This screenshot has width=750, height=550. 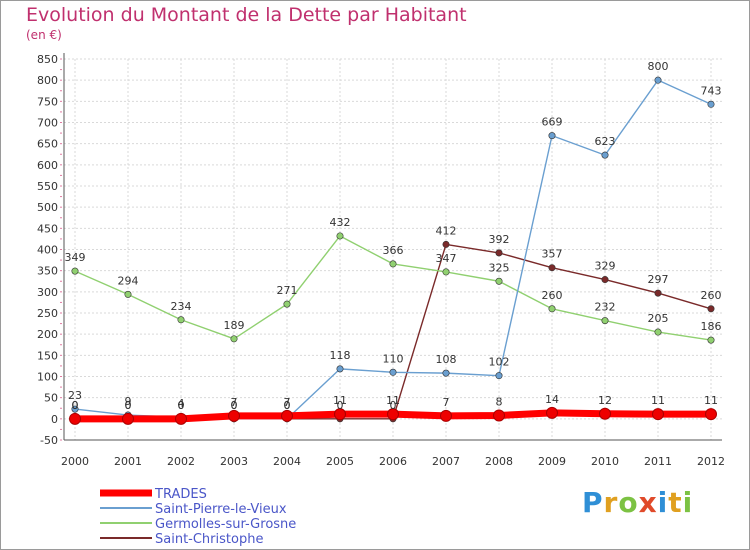 I want to click on x-tick-label: 2001, so click(x=128, y=461).